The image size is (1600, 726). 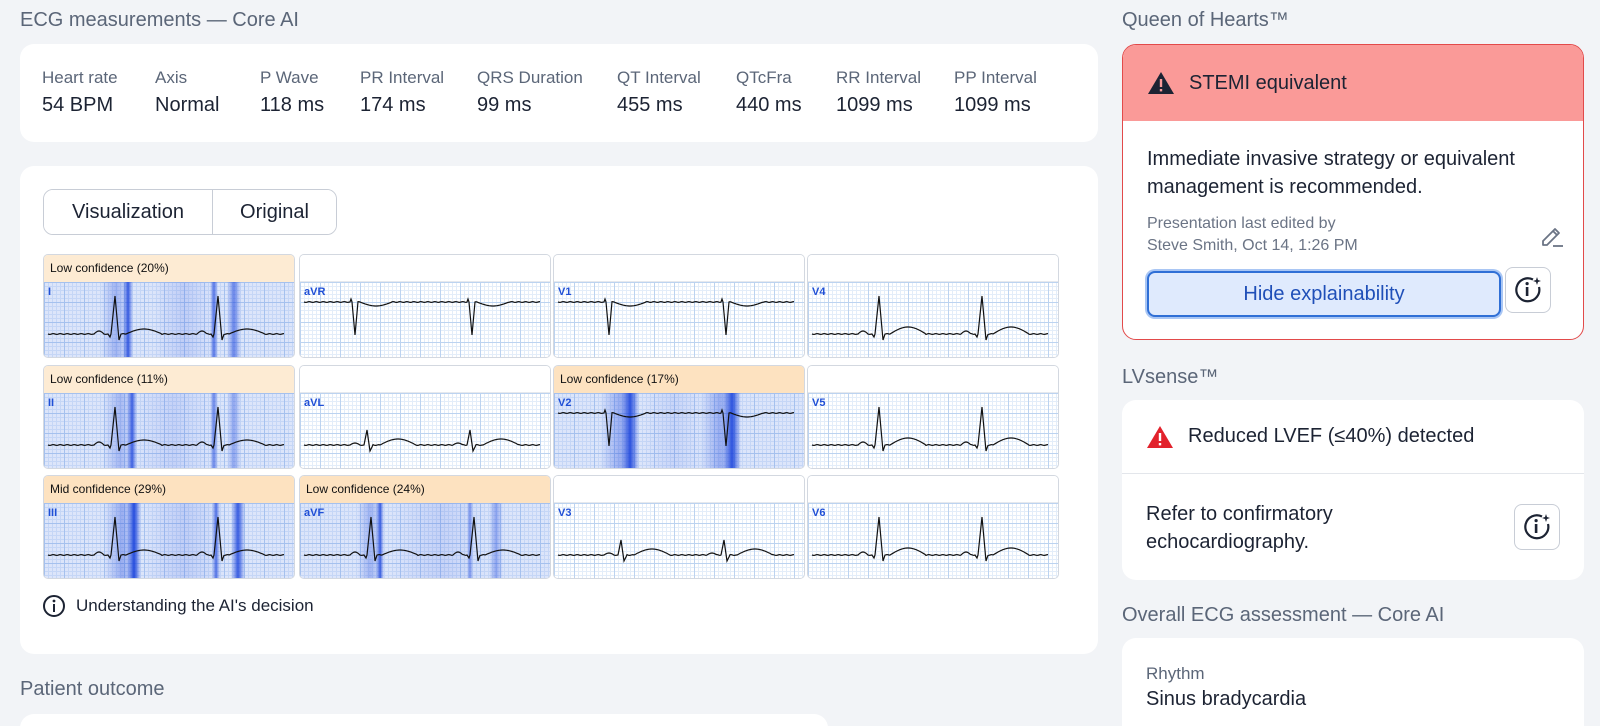 I want to click on ecg-lead-v3: V3, so click(x=679, y=527).